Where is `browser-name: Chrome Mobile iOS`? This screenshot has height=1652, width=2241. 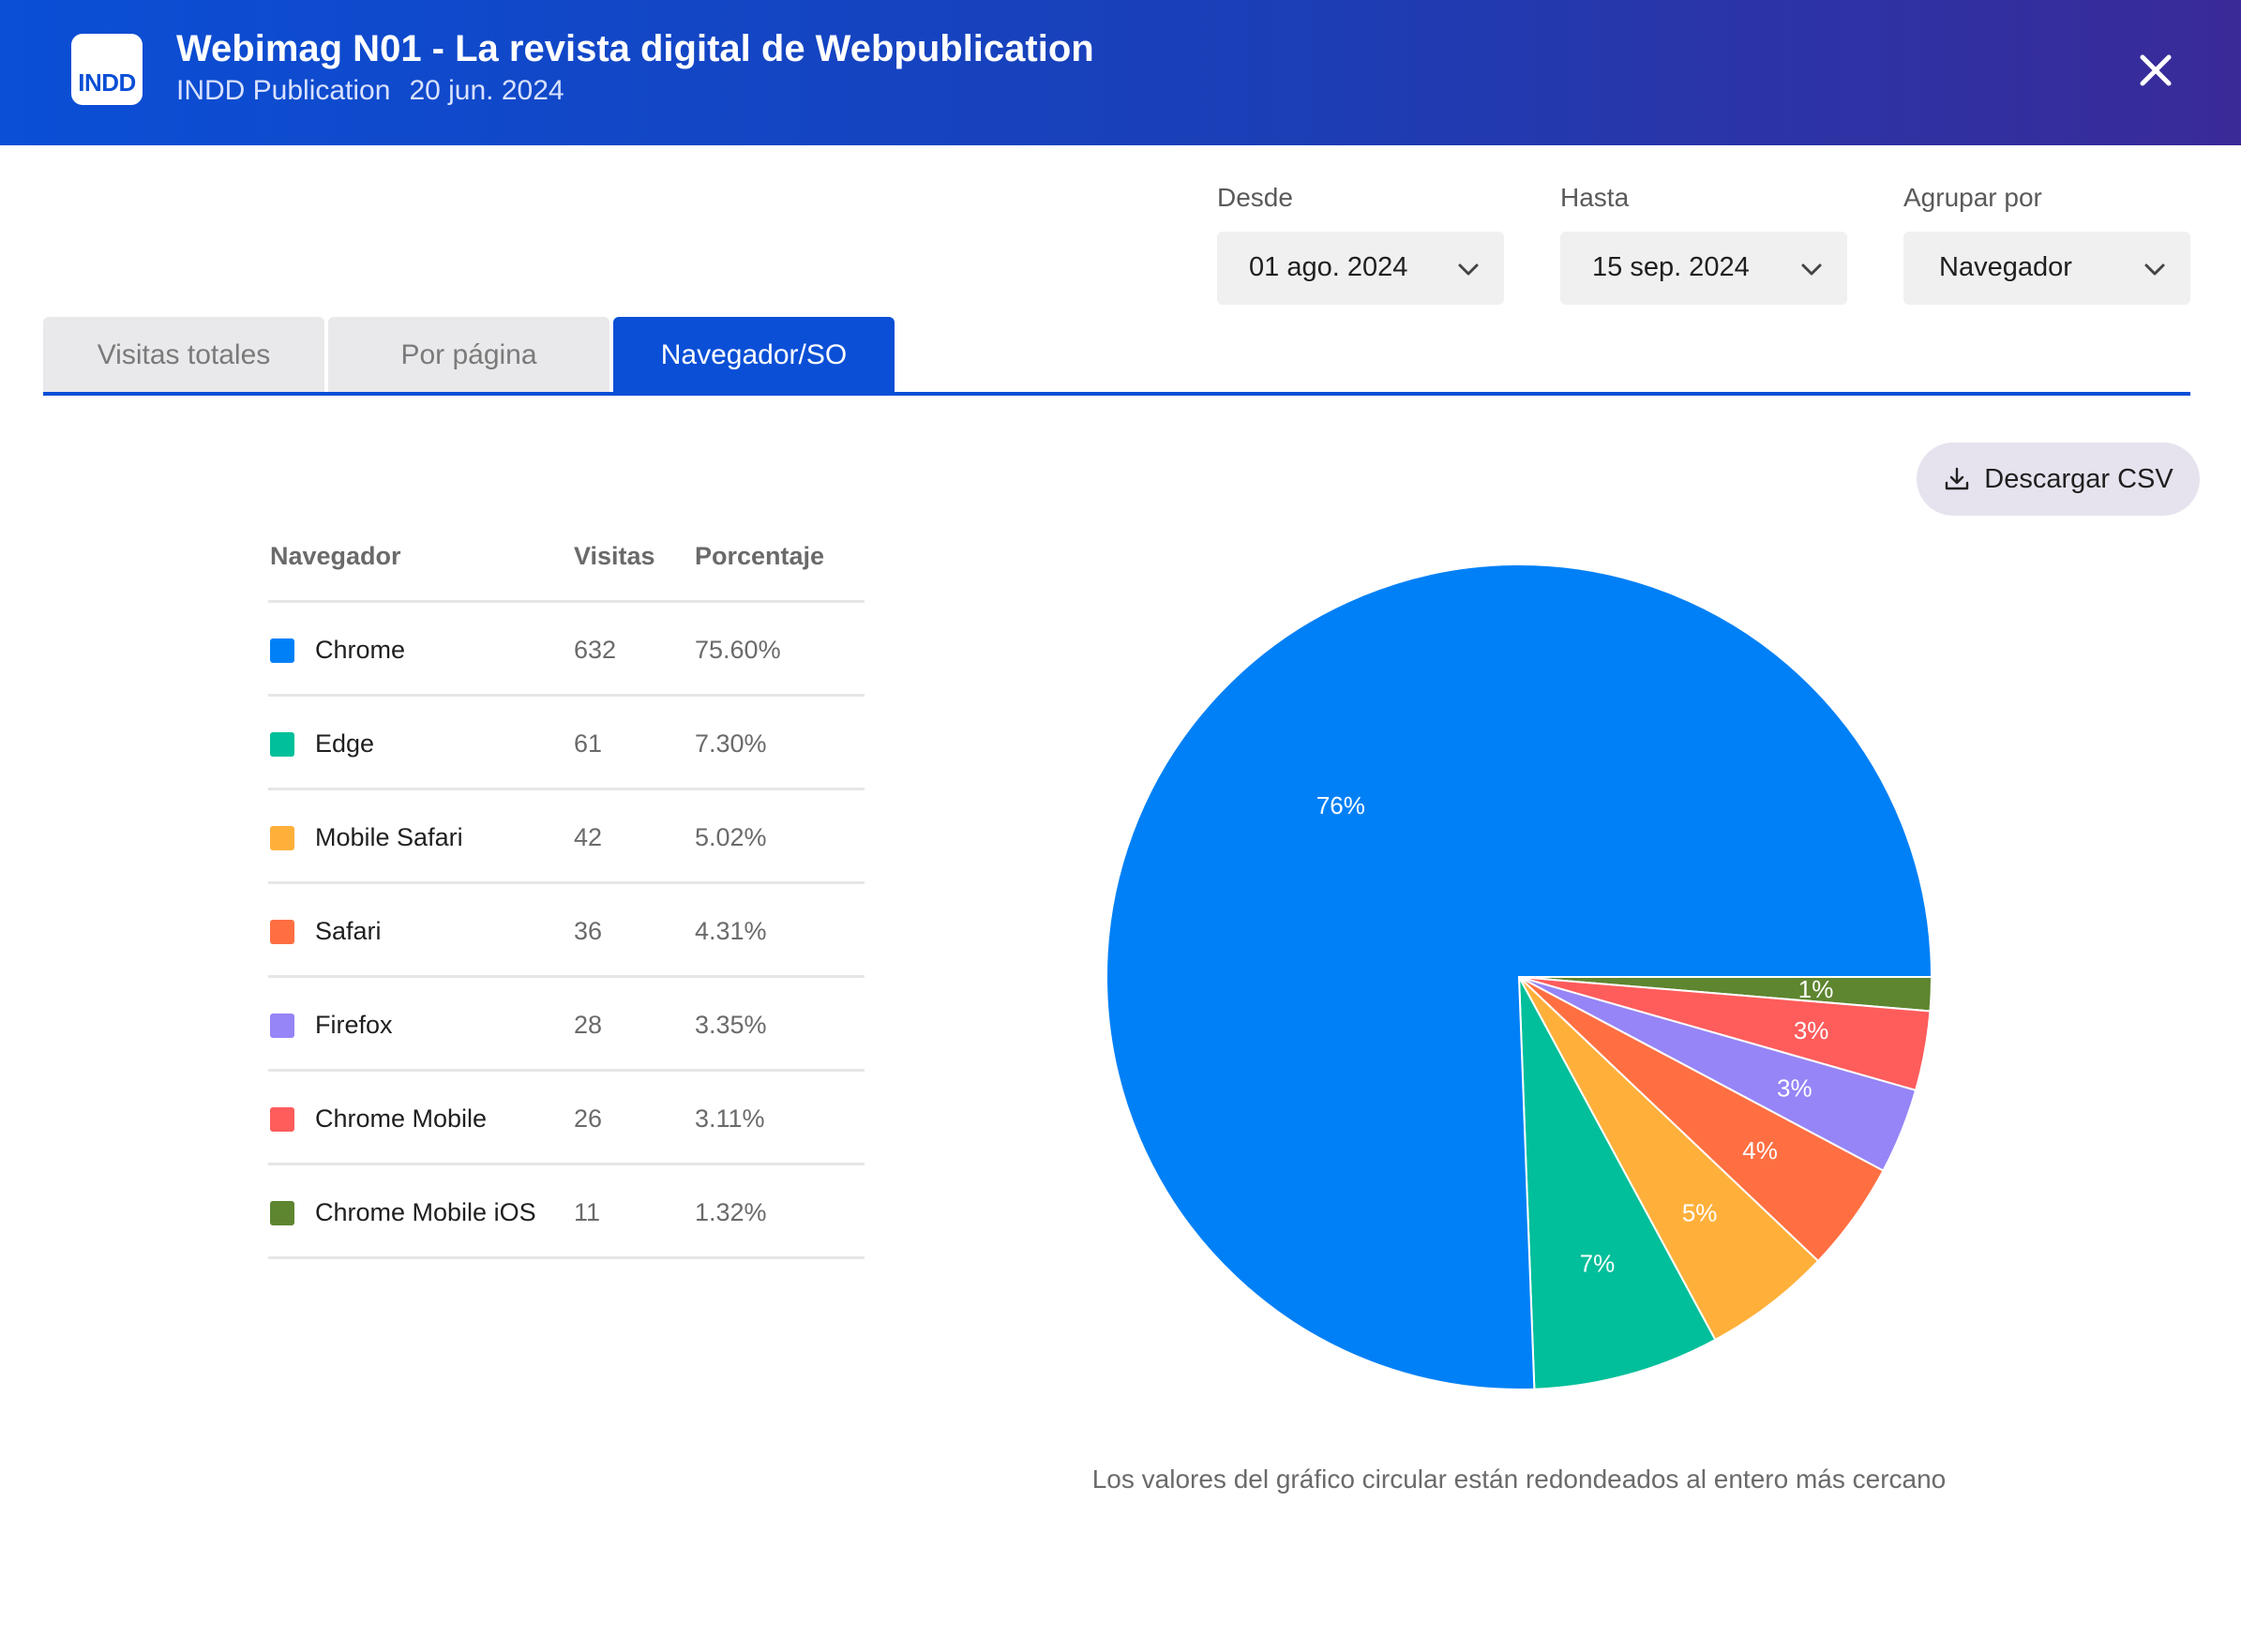
browser-name: Chrome Mobile iOS is located at coordinates (425, 1212).